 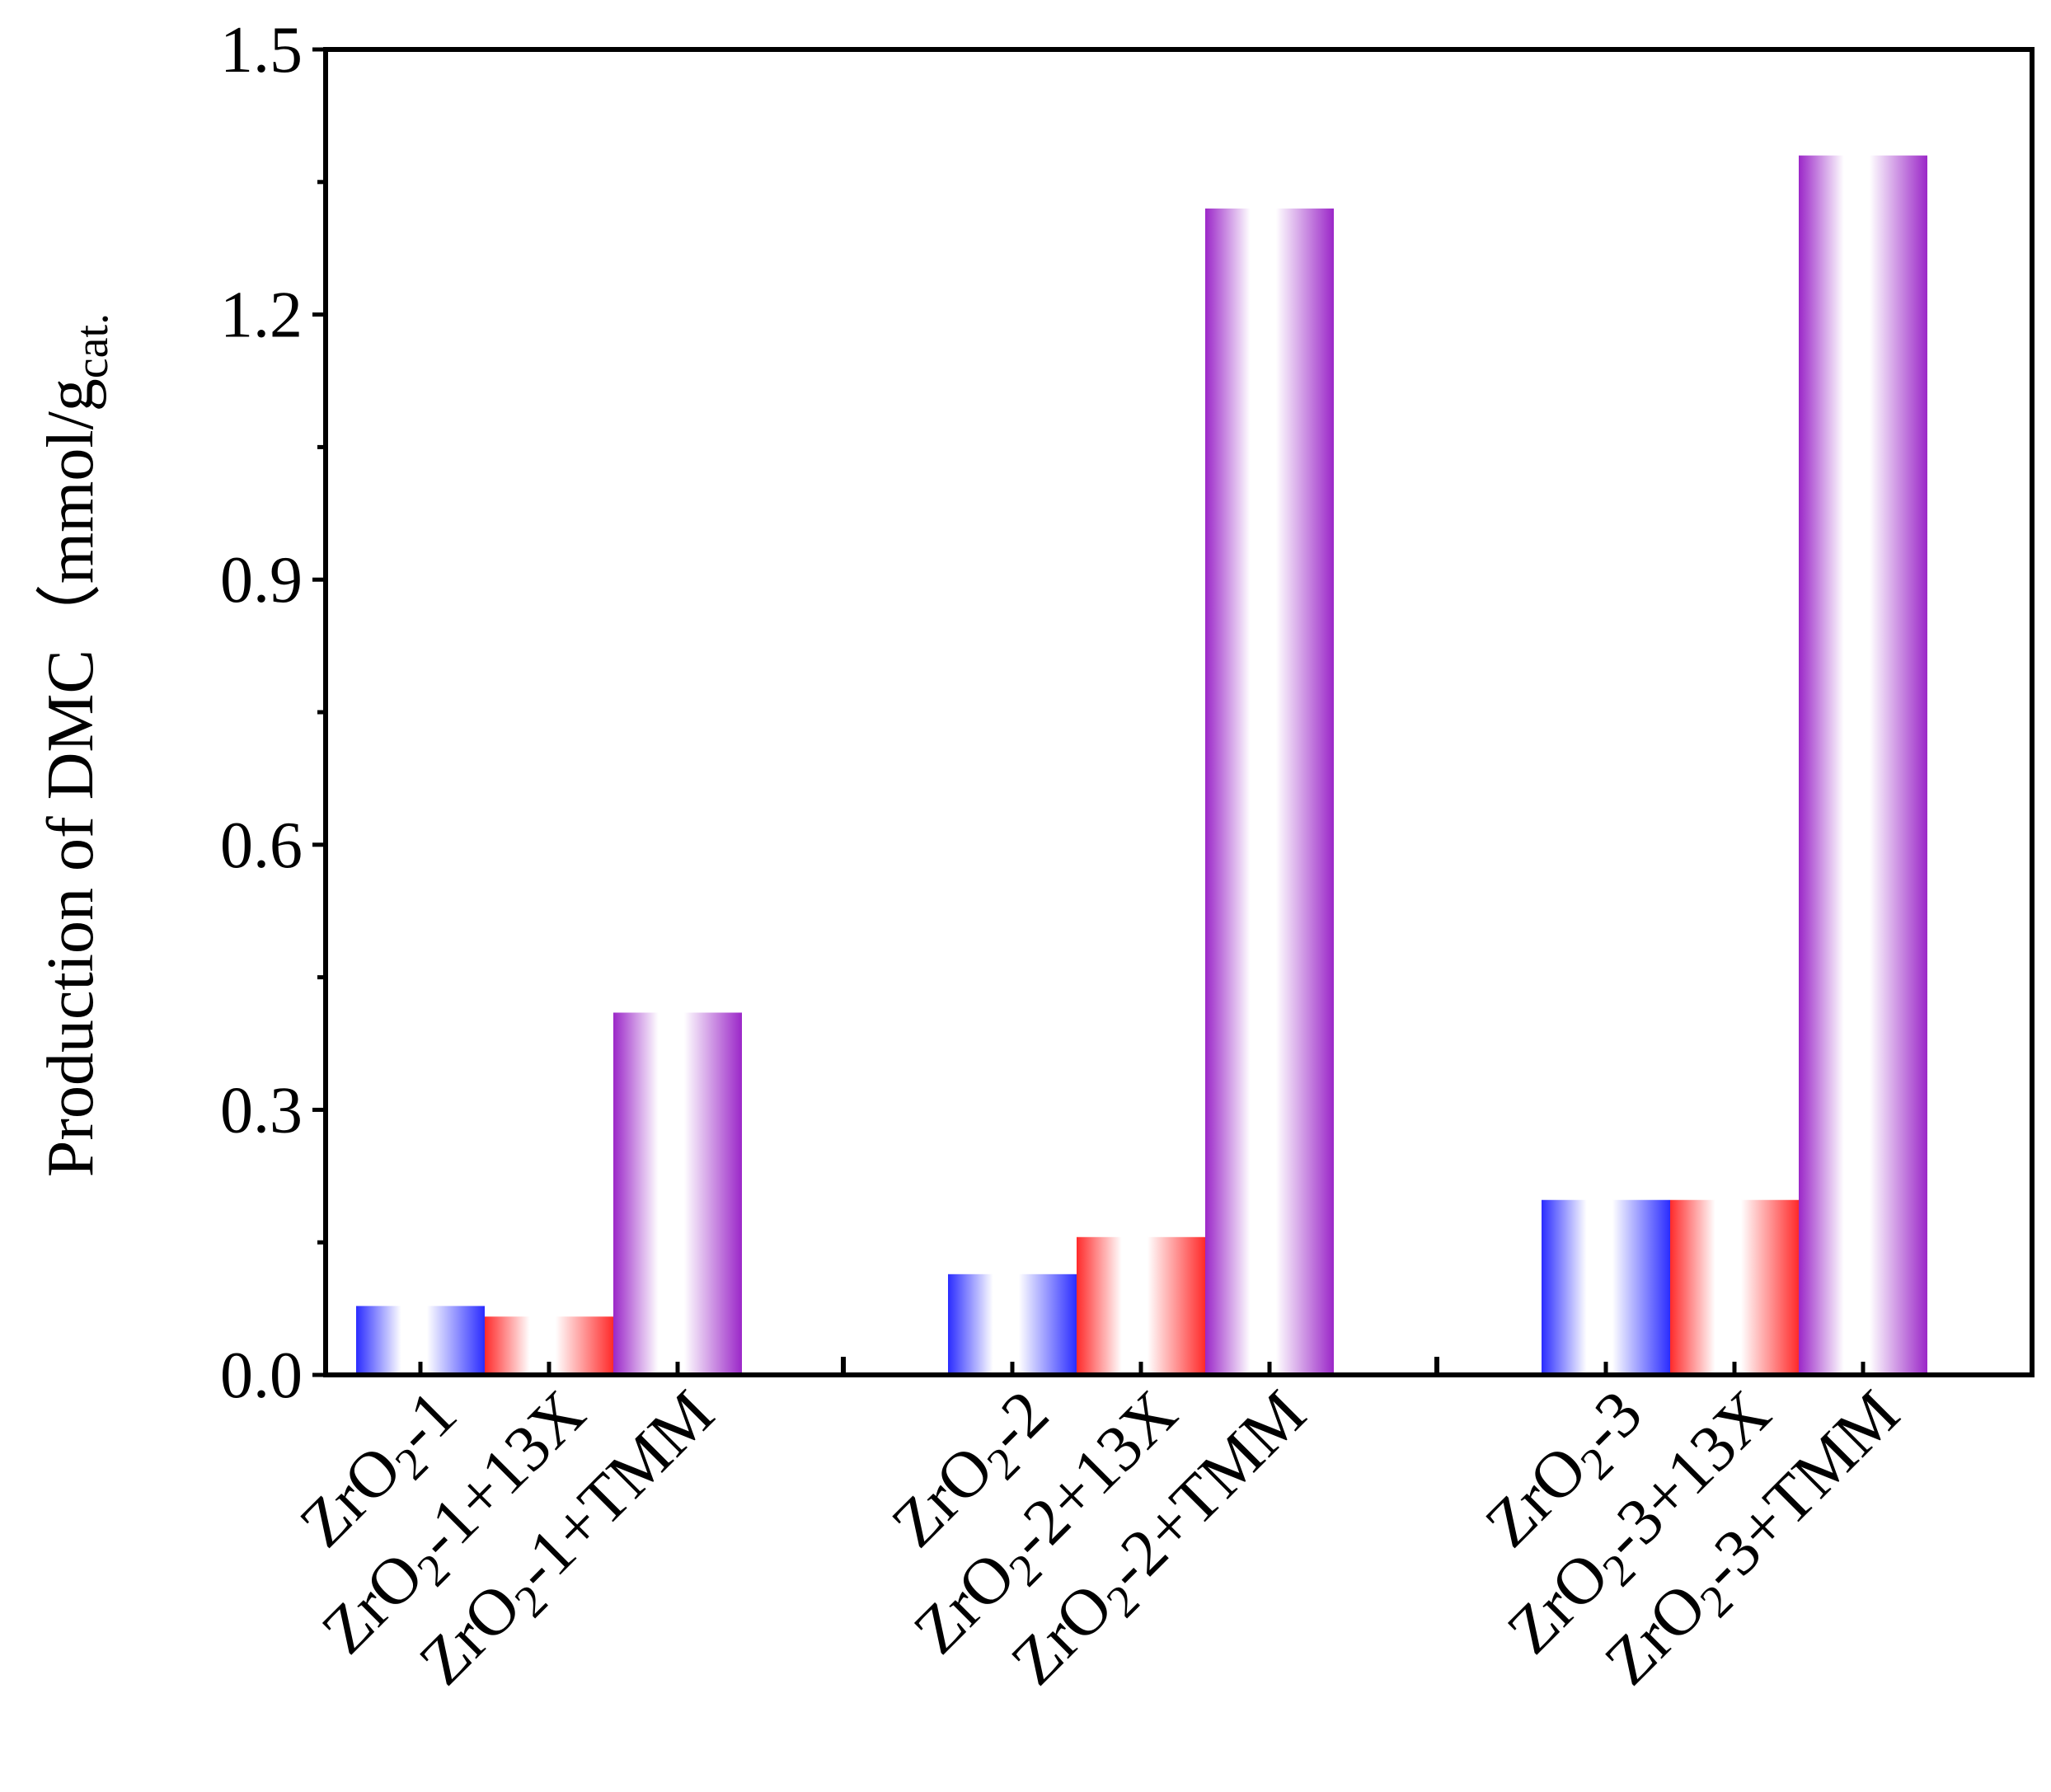 I want to click on y-tick-label: 0.6, so click(x=261, y=845).